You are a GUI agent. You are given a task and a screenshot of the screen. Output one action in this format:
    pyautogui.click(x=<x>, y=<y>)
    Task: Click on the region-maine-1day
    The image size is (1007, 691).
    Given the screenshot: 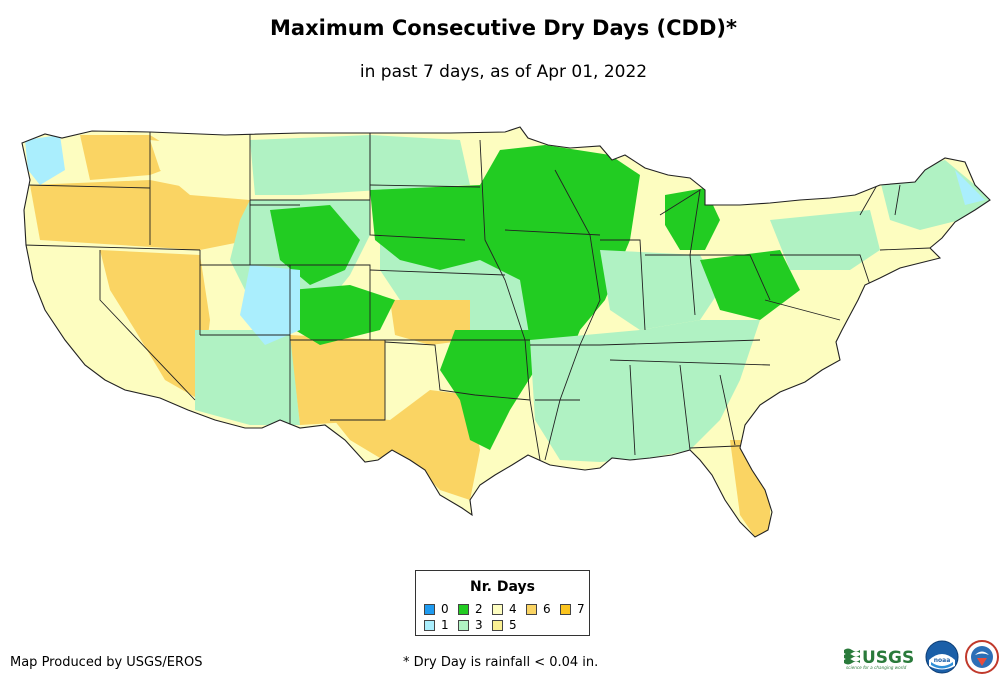 What is the action you would take?
    pyautogui.click(x=970, y=187)
    